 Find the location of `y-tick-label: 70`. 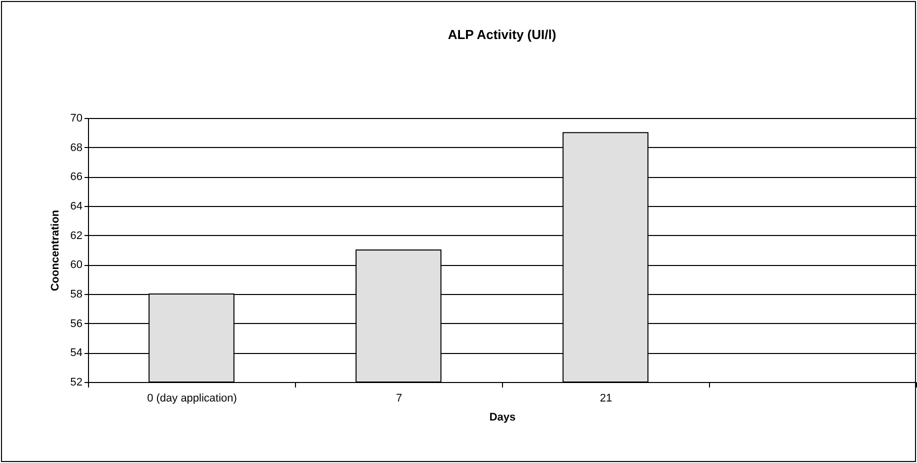

y-tick-label: 70 is located at coordinates (76, 118).